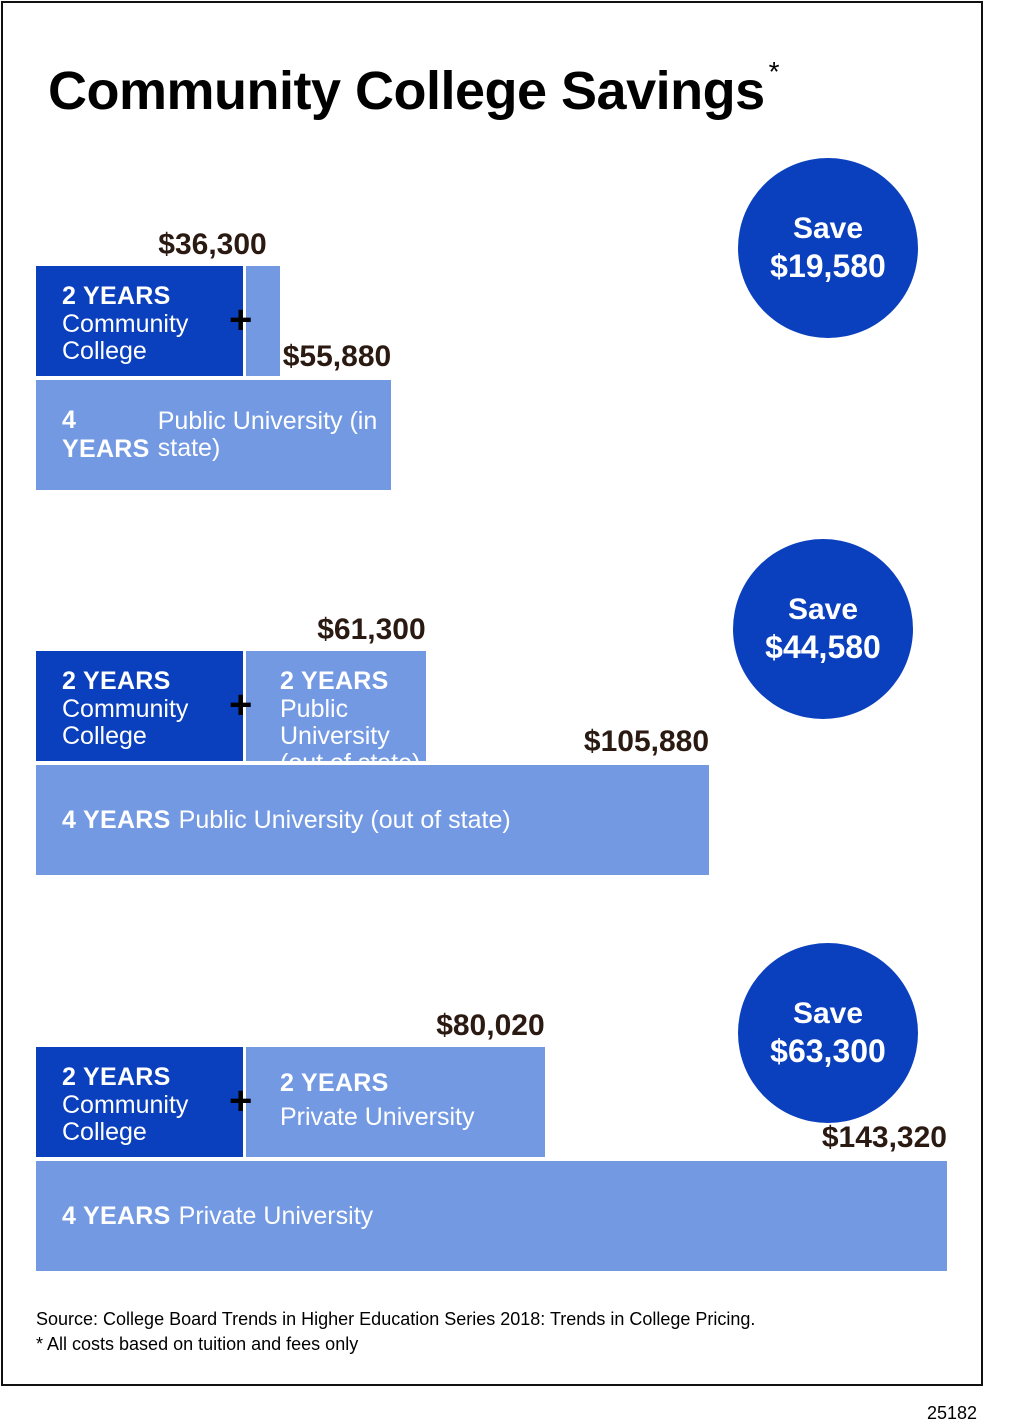  I want to click on combined-cost-label: $80,020, so click(490, 1025).